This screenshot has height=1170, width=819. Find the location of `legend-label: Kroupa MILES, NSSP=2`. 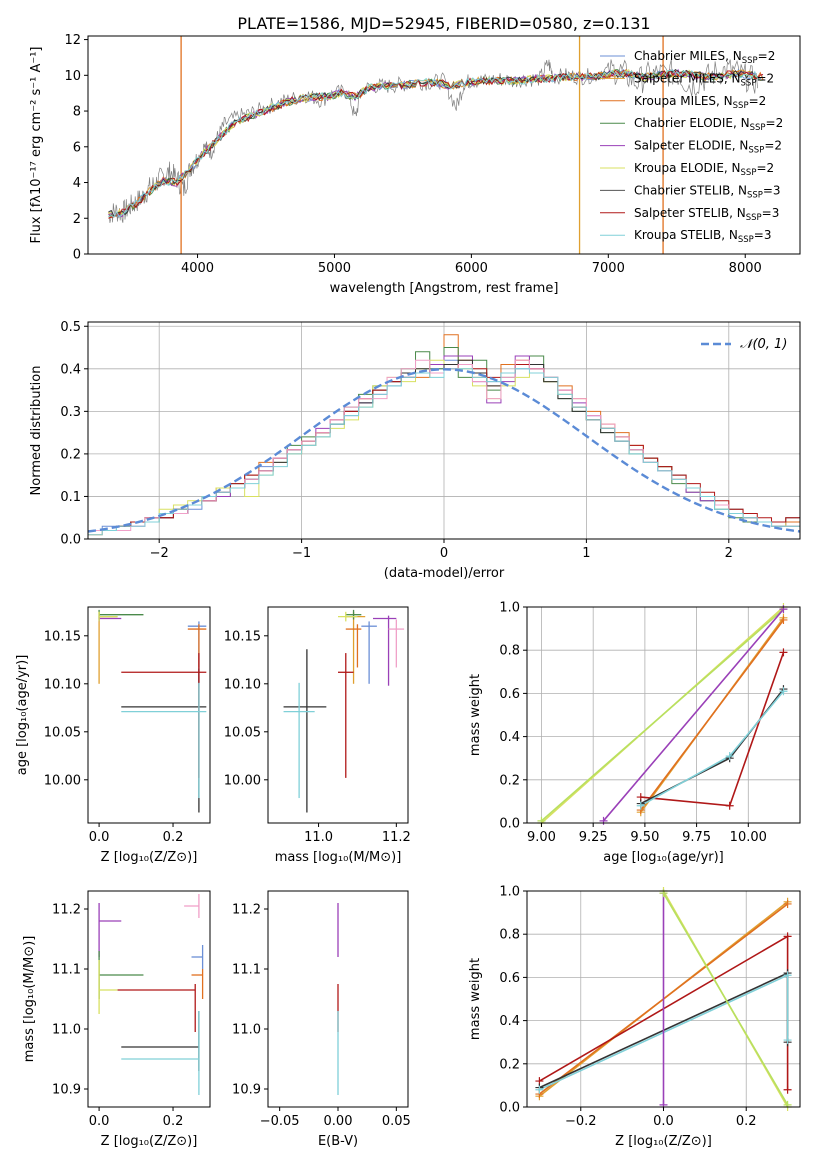

legend-label: Kroupa MILES, NSSP=2 is located at coordinates (700, 102).